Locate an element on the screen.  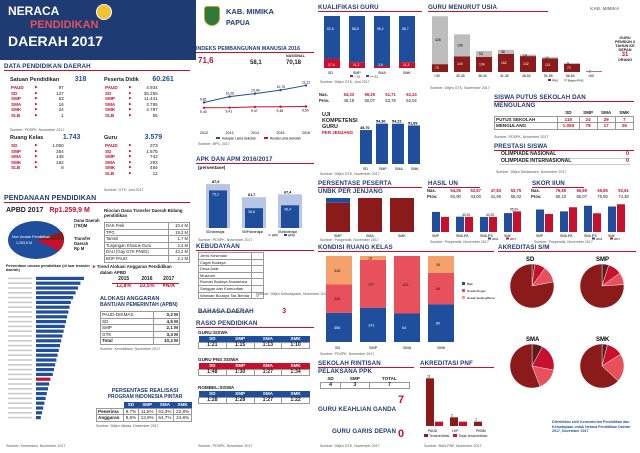
trend-arrow-icon: ➤ is located at coordinates (94, 266).